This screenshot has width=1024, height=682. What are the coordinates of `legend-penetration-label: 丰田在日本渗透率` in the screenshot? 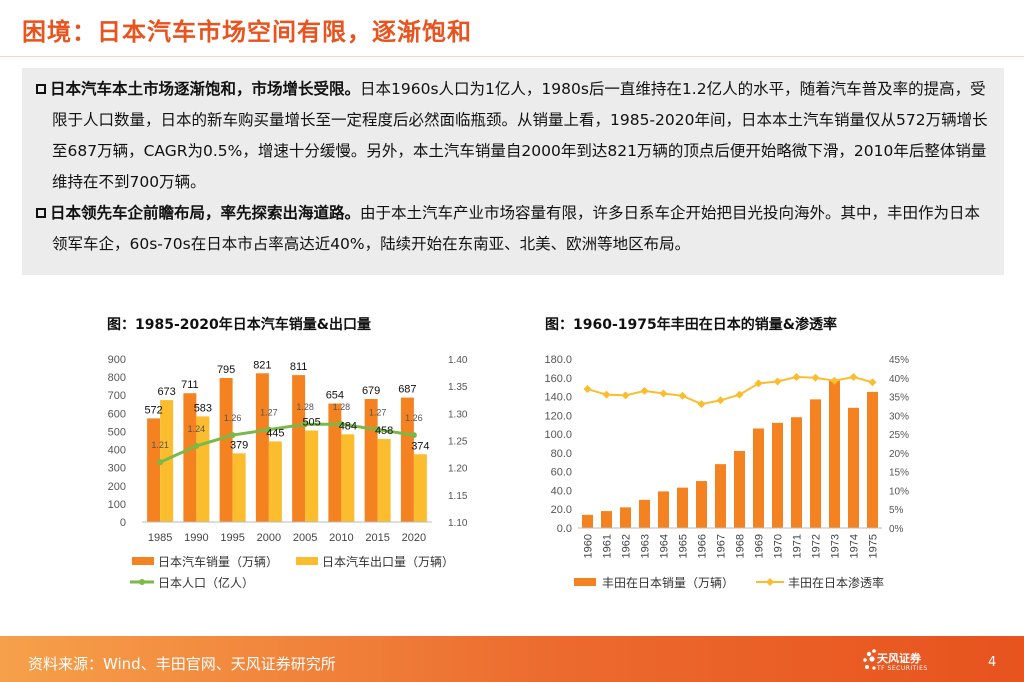 It's located at (836, 582).